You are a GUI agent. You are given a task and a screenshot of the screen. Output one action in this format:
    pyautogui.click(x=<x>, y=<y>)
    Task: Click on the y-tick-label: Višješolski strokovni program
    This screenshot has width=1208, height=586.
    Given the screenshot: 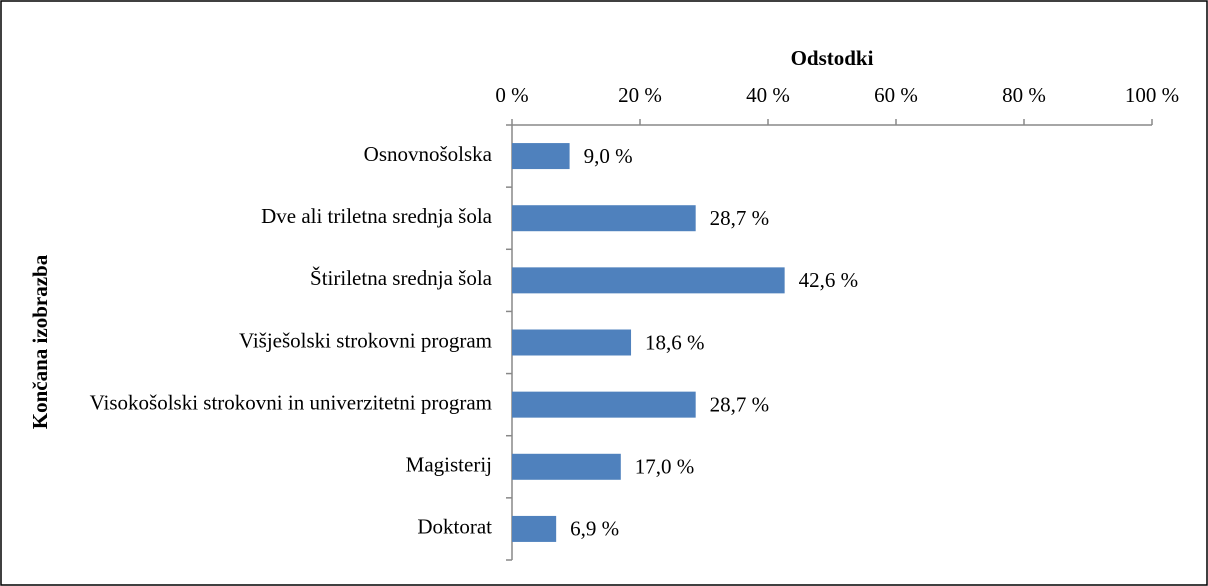 What is the action you would take?
    pyautogui.click(x=365, y=340)
    